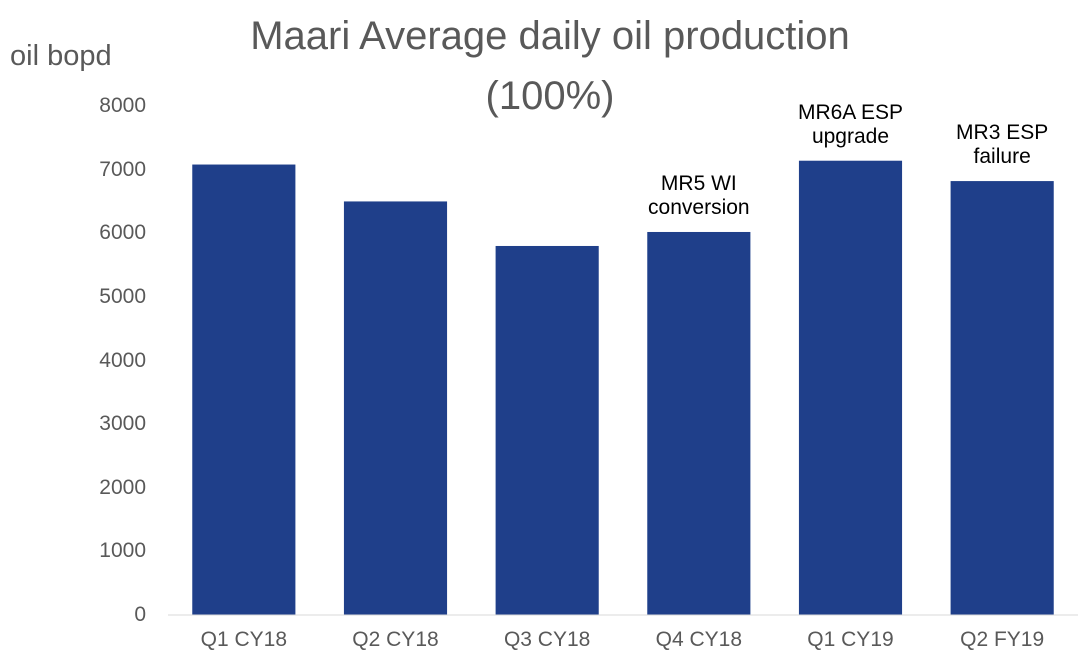  Describe the element at coordinates (122, 105) in the screenshot. I see `y-tick-label: 8000` at that location.